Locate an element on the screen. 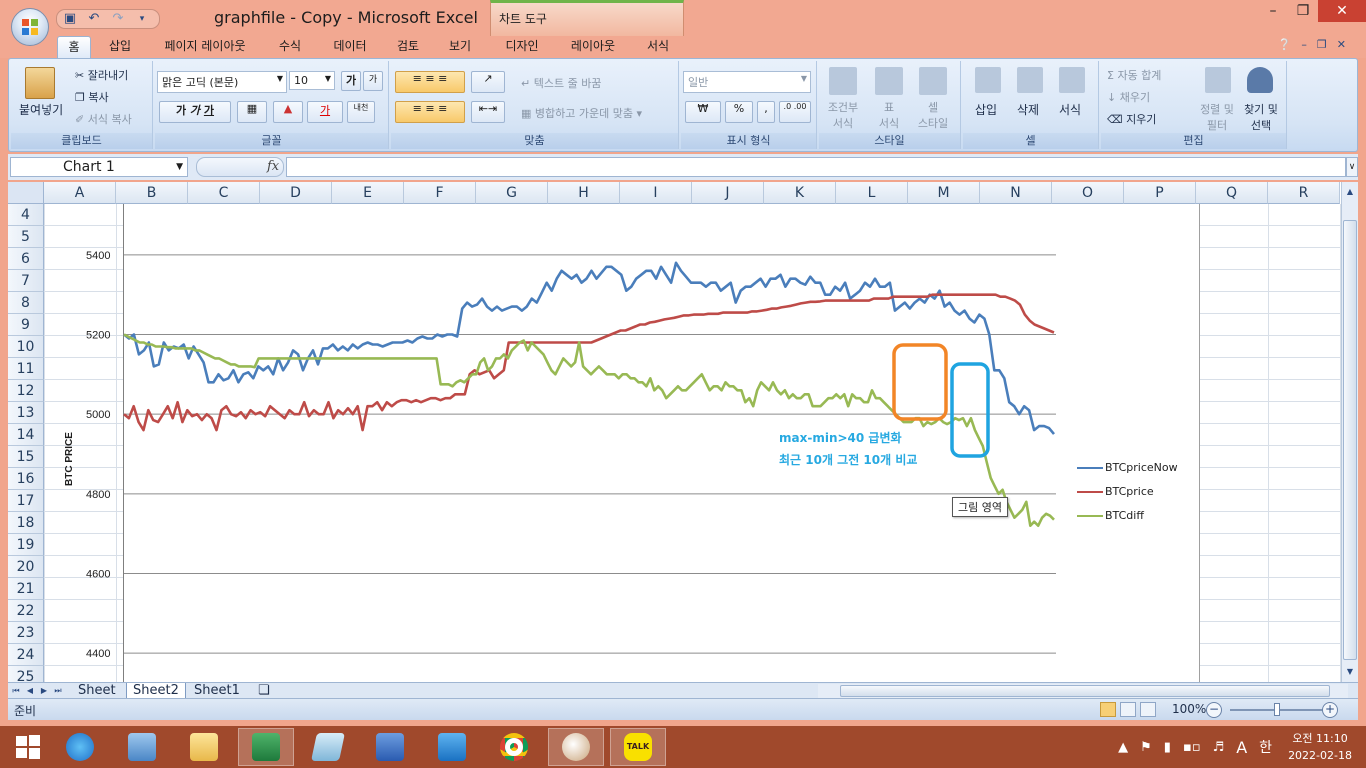  column-header: E is located at coordinates (368, 193).